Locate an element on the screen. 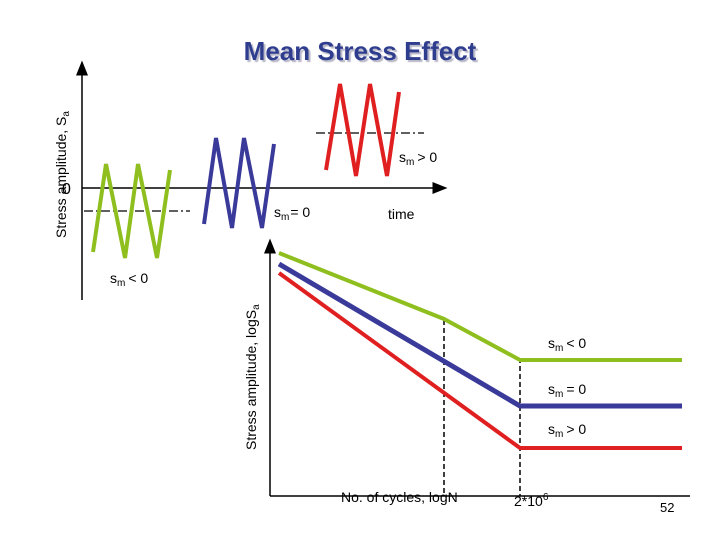 The image size is (720, 540). sn-curve-label-tensile: sm > 0 is located at coordinates (567, 430).